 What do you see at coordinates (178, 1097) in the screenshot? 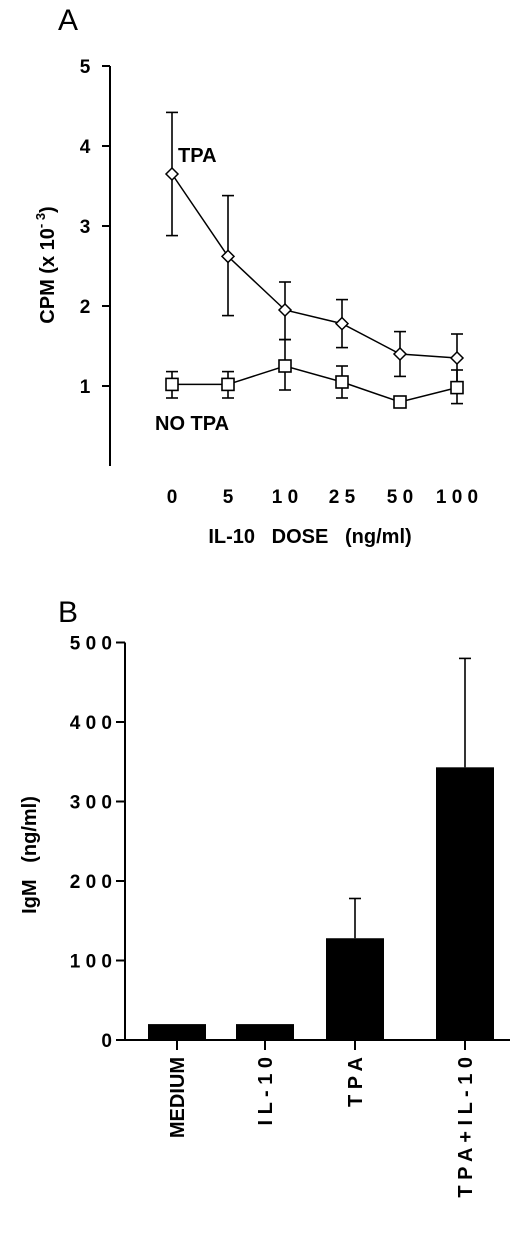
I see `panel-b-x-tick-label: MEDIUM` at bounding box center [178, 1097].